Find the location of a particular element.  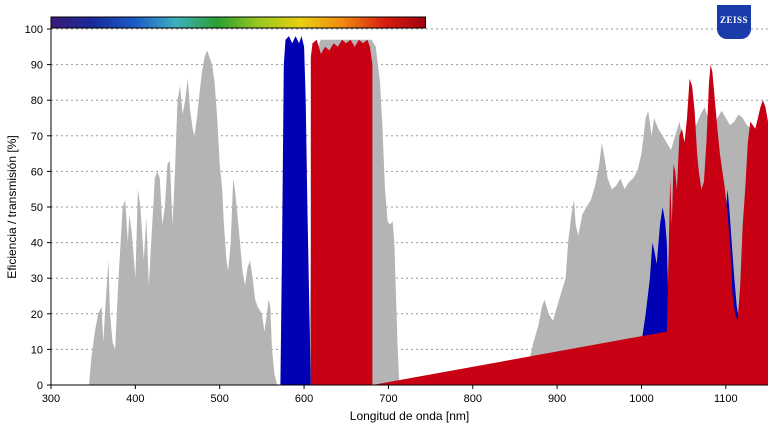

x-tick-label: 700 is located at coordinates (388, 399).